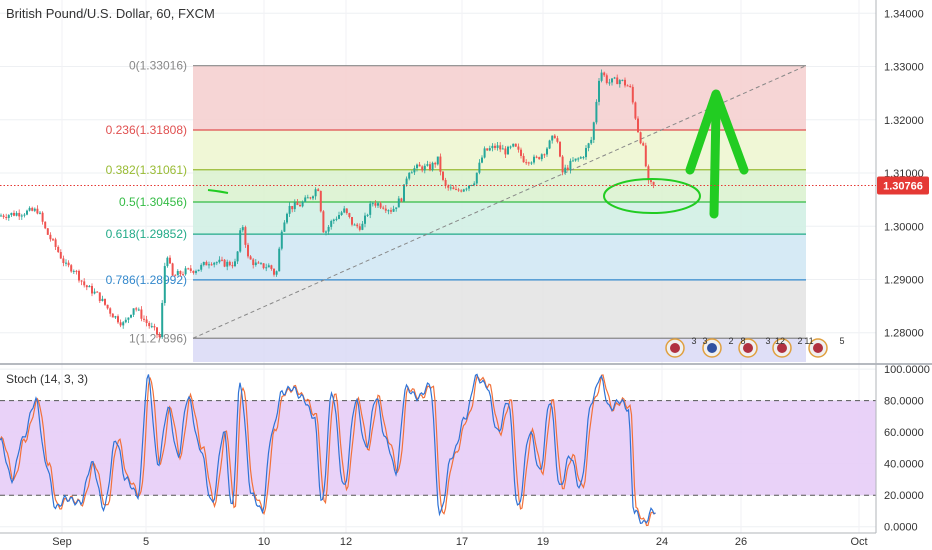  Describe the element at coordinates (903, 185) in the screenshot. I see `current-price-badge` at that location.